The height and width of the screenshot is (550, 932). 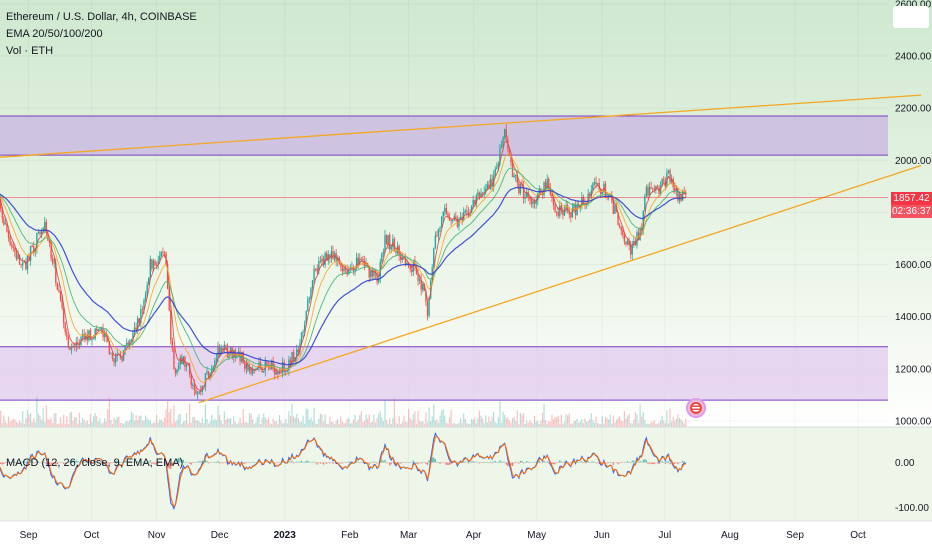 I want to click on us-flag-icon, so click(x=696, y=408).